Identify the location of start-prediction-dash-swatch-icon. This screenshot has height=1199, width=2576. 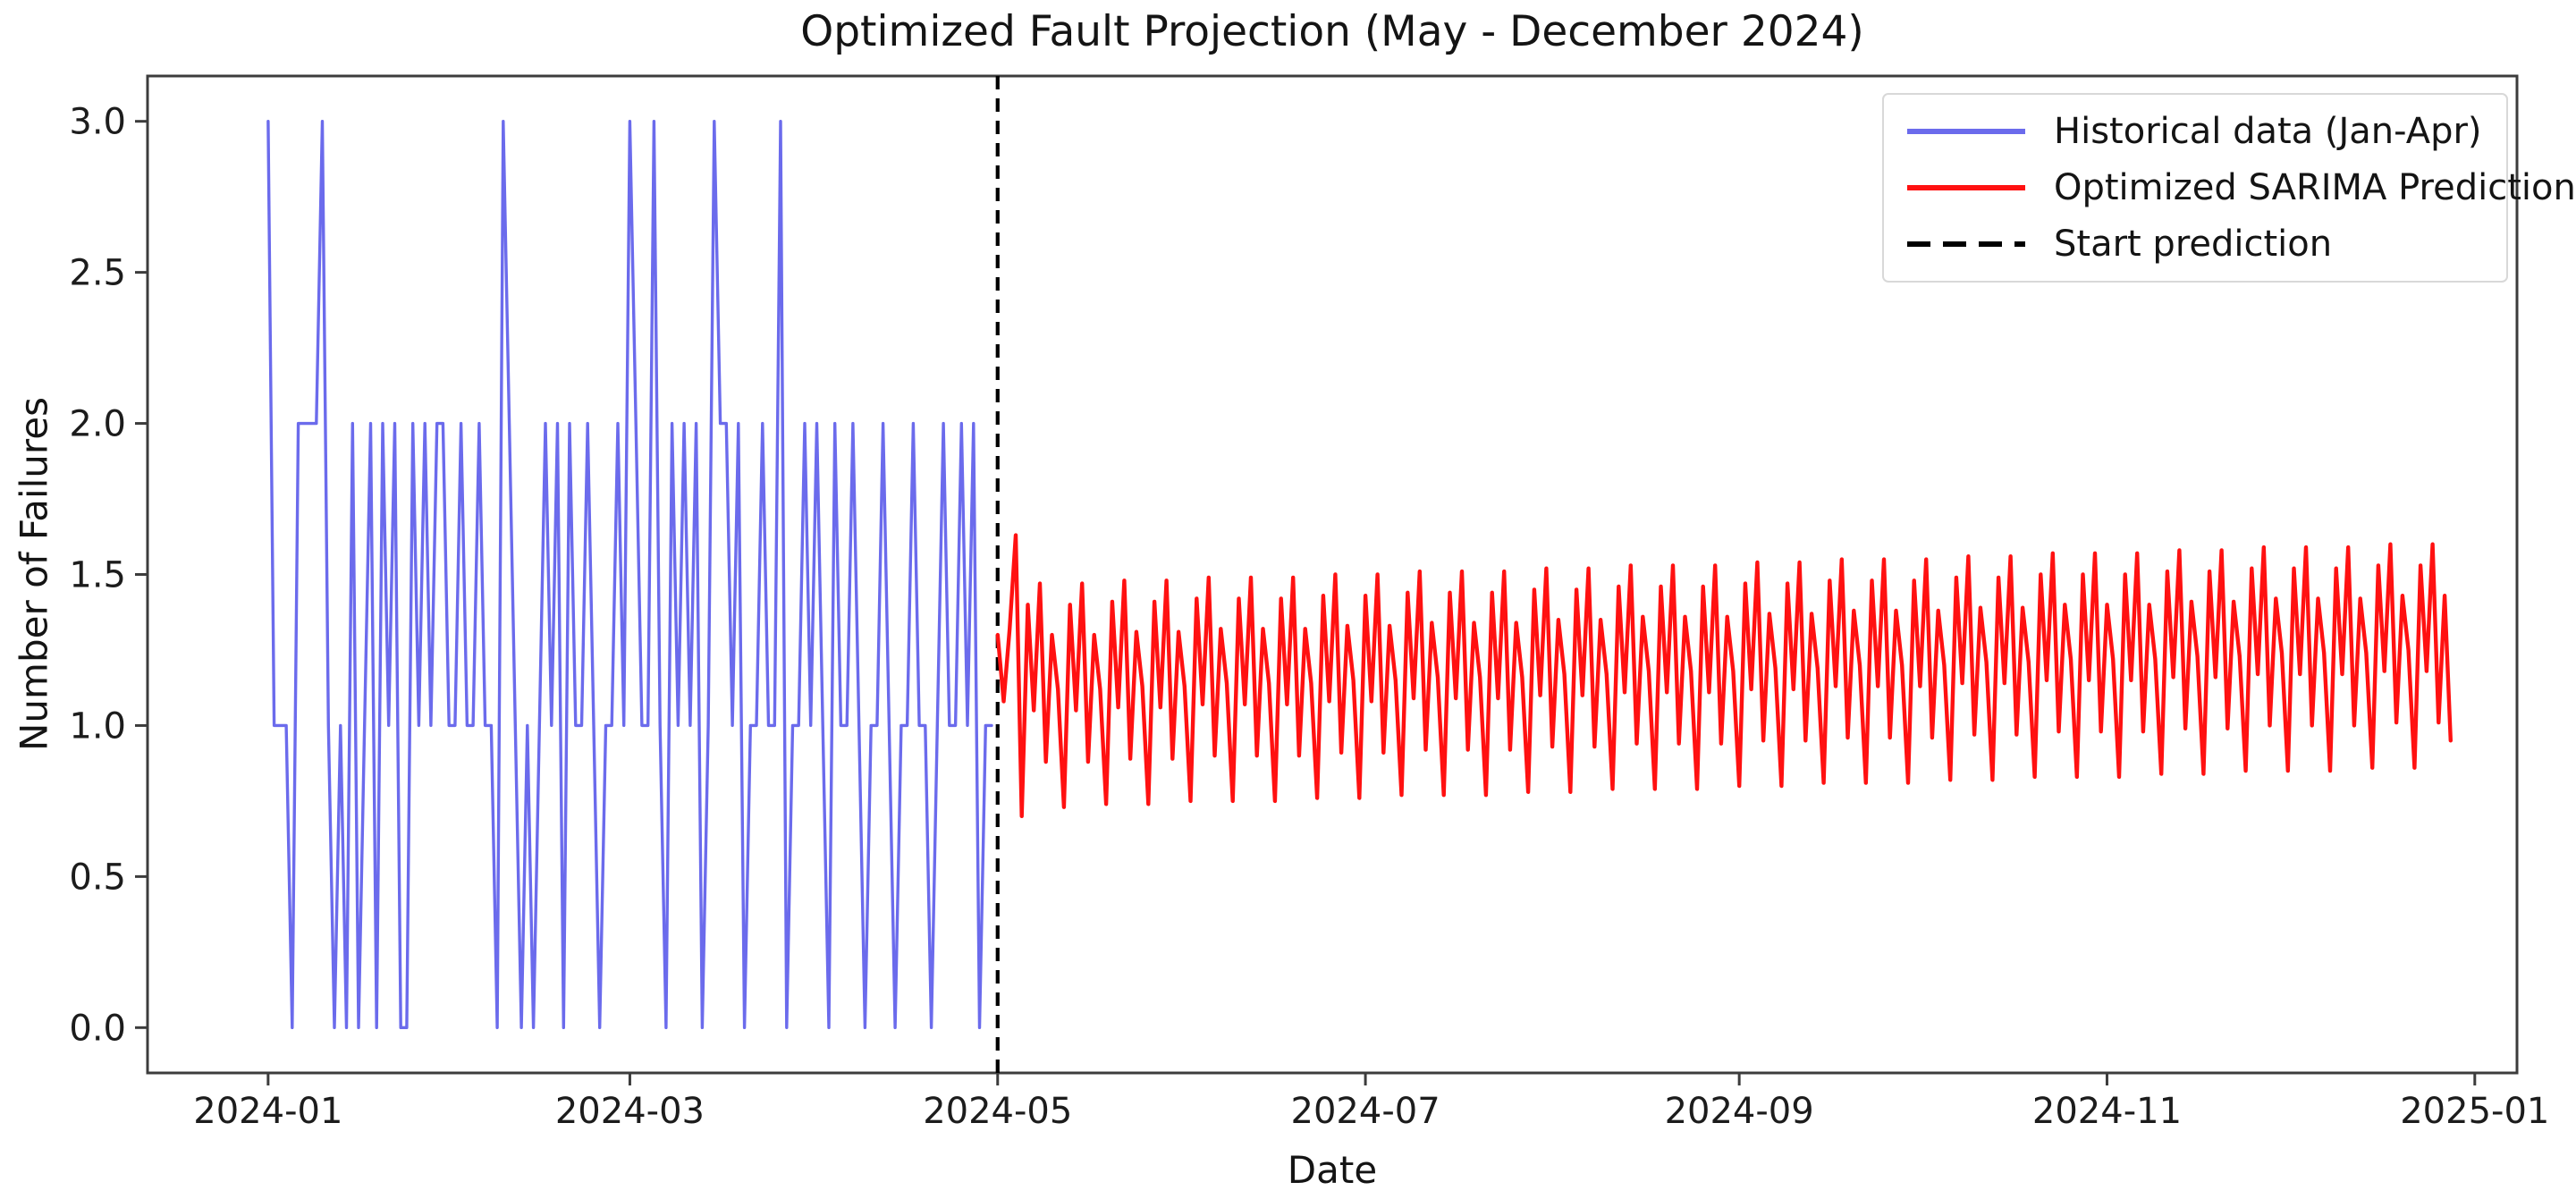
(1966, 244).